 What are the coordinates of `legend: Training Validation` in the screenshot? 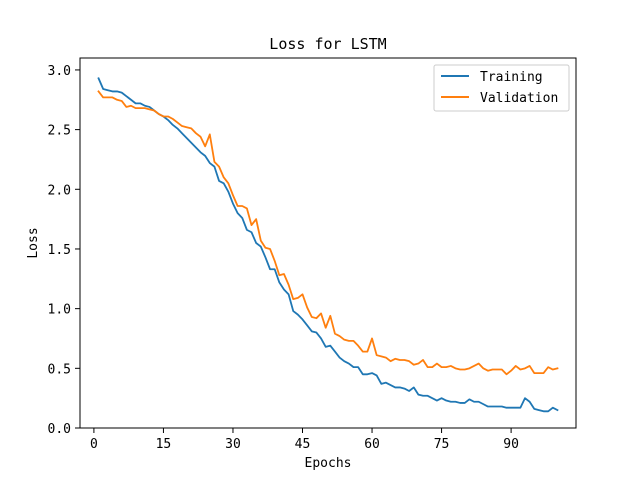 It's located at (501, 88).